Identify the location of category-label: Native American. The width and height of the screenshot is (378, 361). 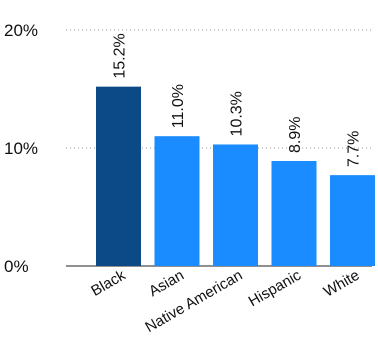
(193, 301).